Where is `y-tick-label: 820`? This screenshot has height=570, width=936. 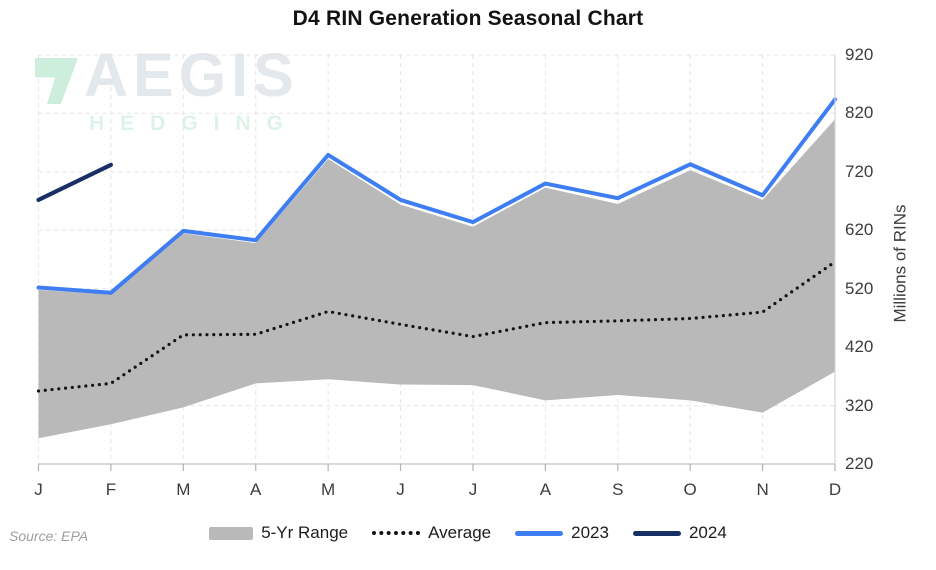 y-tick-label: 820 is located at coordinates (859, 113).